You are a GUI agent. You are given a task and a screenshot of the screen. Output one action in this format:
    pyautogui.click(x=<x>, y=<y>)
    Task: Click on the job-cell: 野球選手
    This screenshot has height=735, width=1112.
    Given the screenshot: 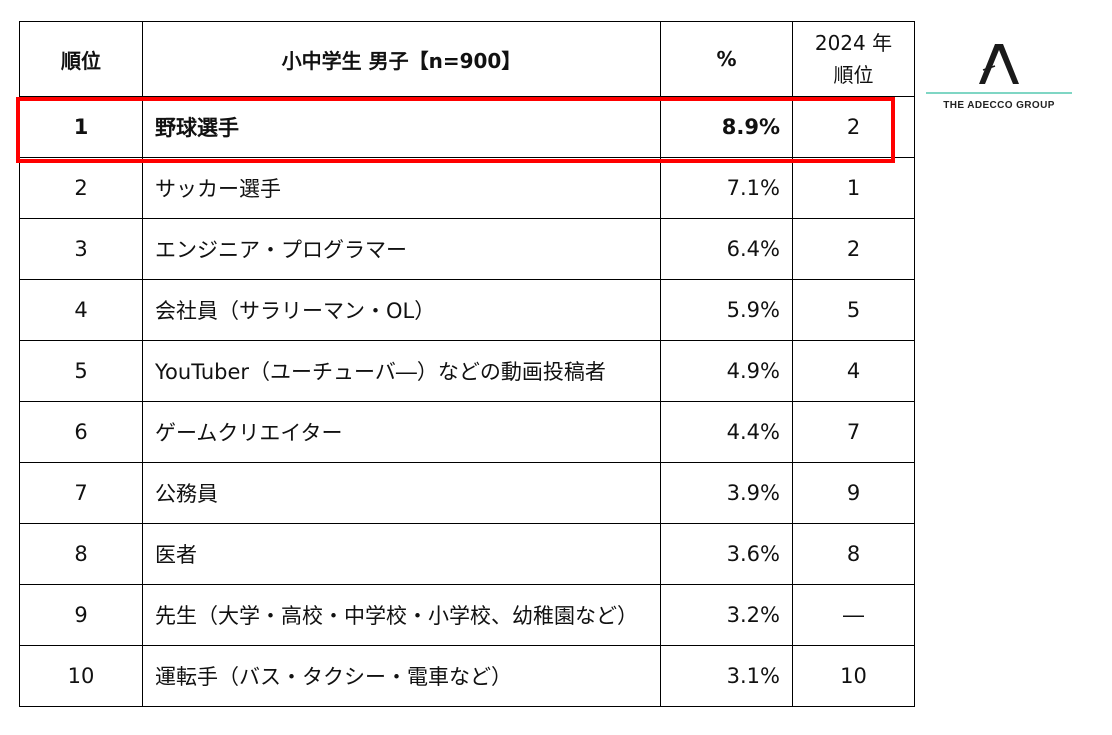 What is the action you would take?
    pyautogui.click(x=401, y=127)
    